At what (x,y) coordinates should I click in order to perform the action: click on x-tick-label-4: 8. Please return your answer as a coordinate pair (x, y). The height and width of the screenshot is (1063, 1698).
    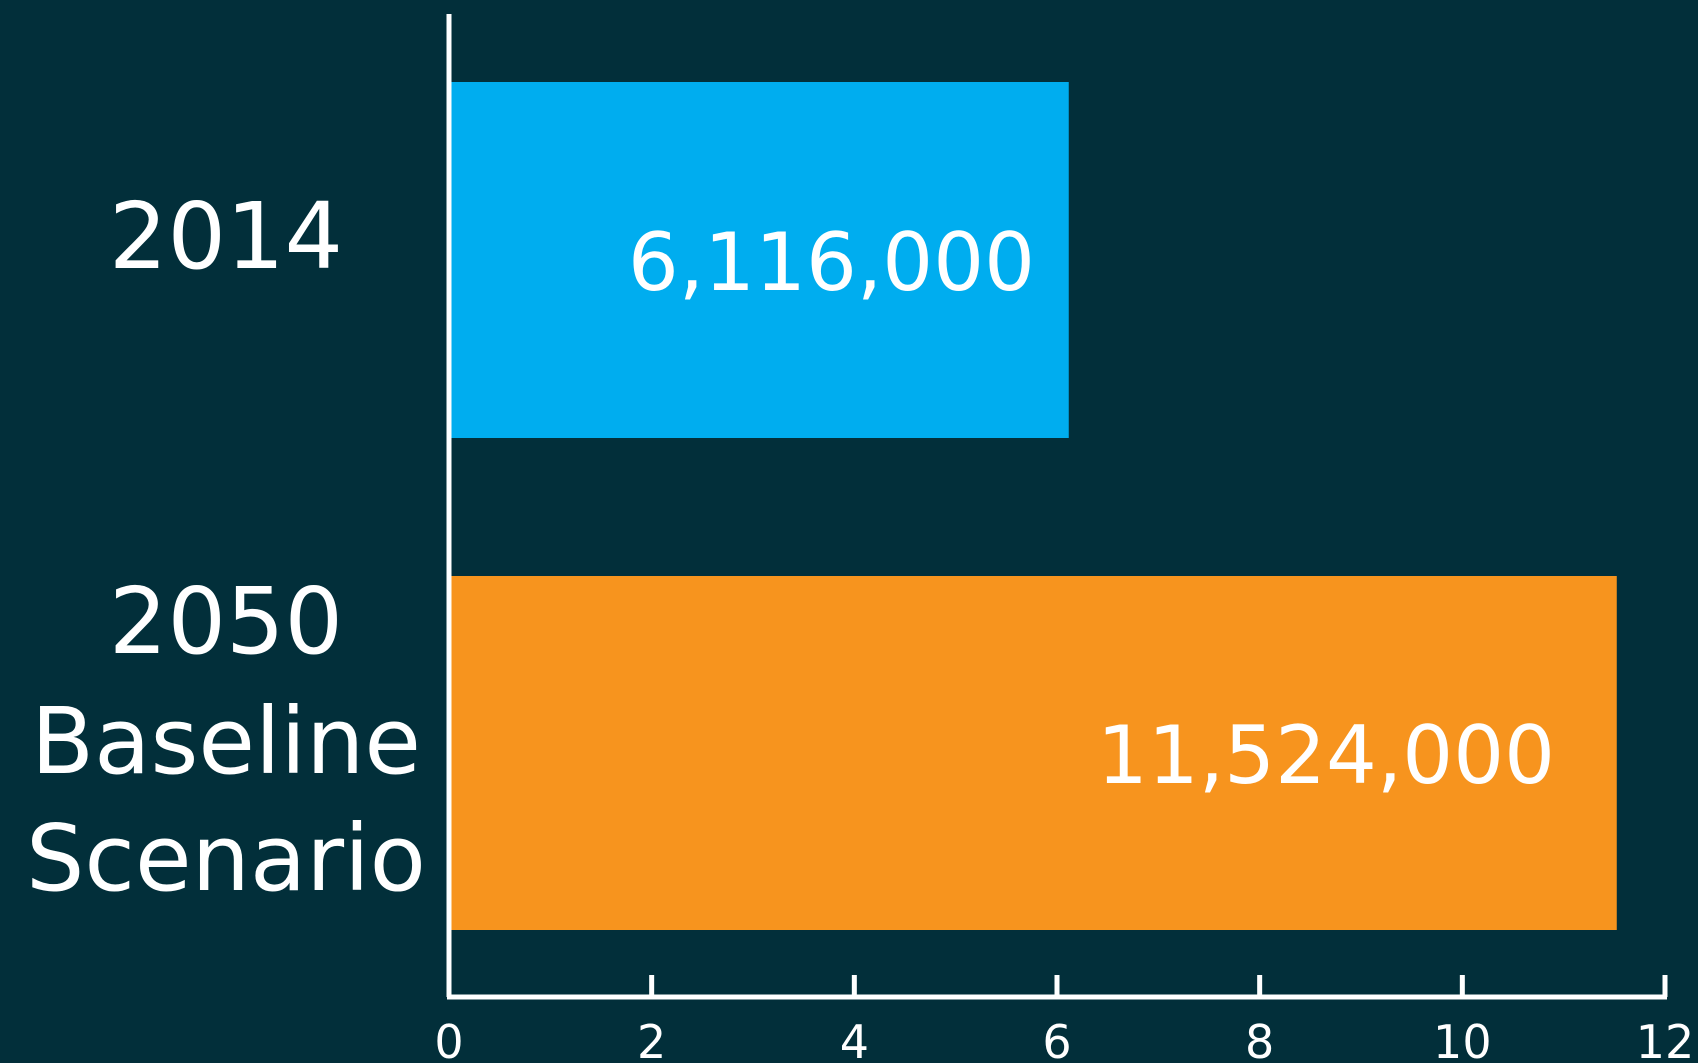
    Looking at the image, I should click on (1259, 1039).